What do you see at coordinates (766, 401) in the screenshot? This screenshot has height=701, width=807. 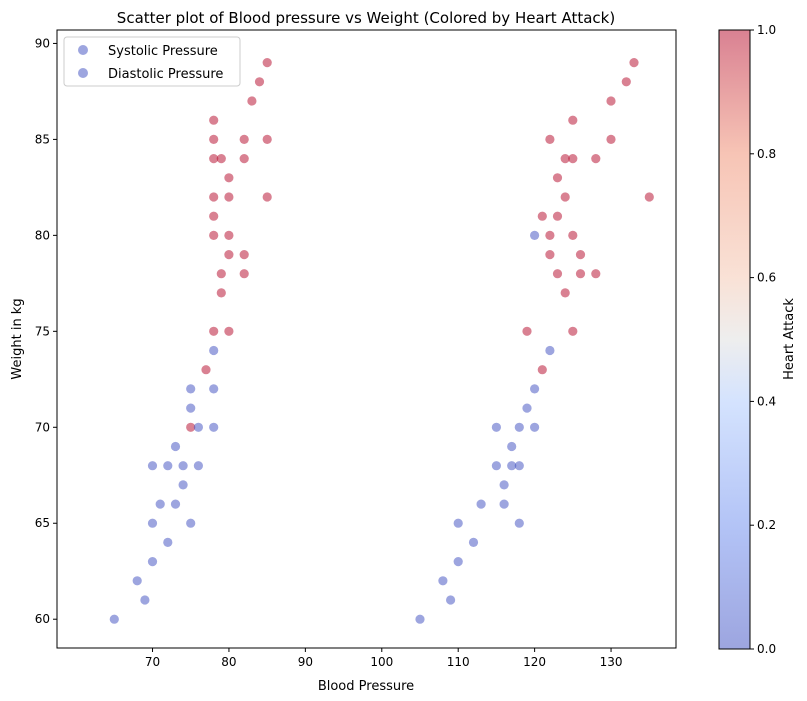 I see `colorbar-tick-label: 0.4` at bounding box center [766, 401].